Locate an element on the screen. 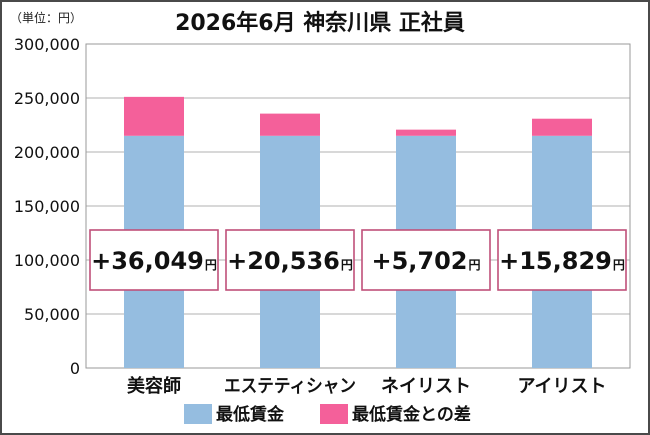  x-category-label: 美容師 is located at coordinates (154, 386).